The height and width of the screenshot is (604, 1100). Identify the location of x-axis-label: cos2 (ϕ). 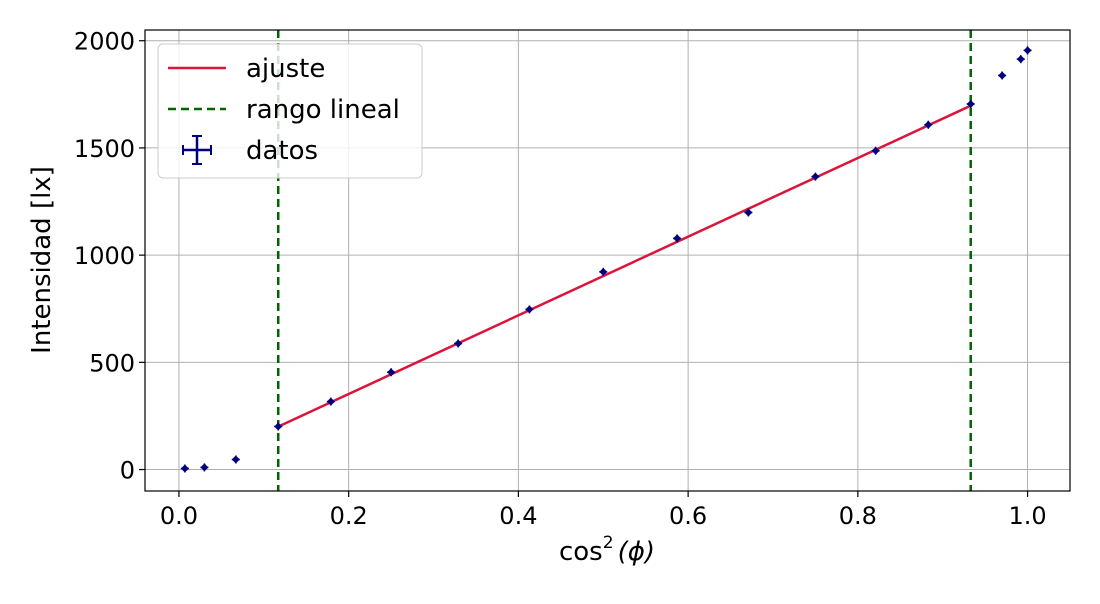
(607, 550).